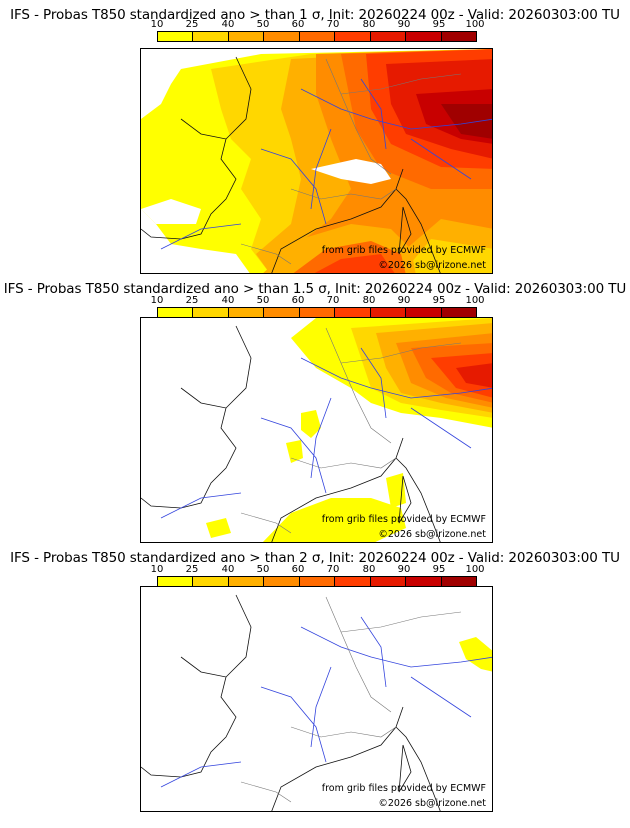 The width and height of the screenshot is (630, 828). I want to click on prob-spot-center, so click(311, 424).